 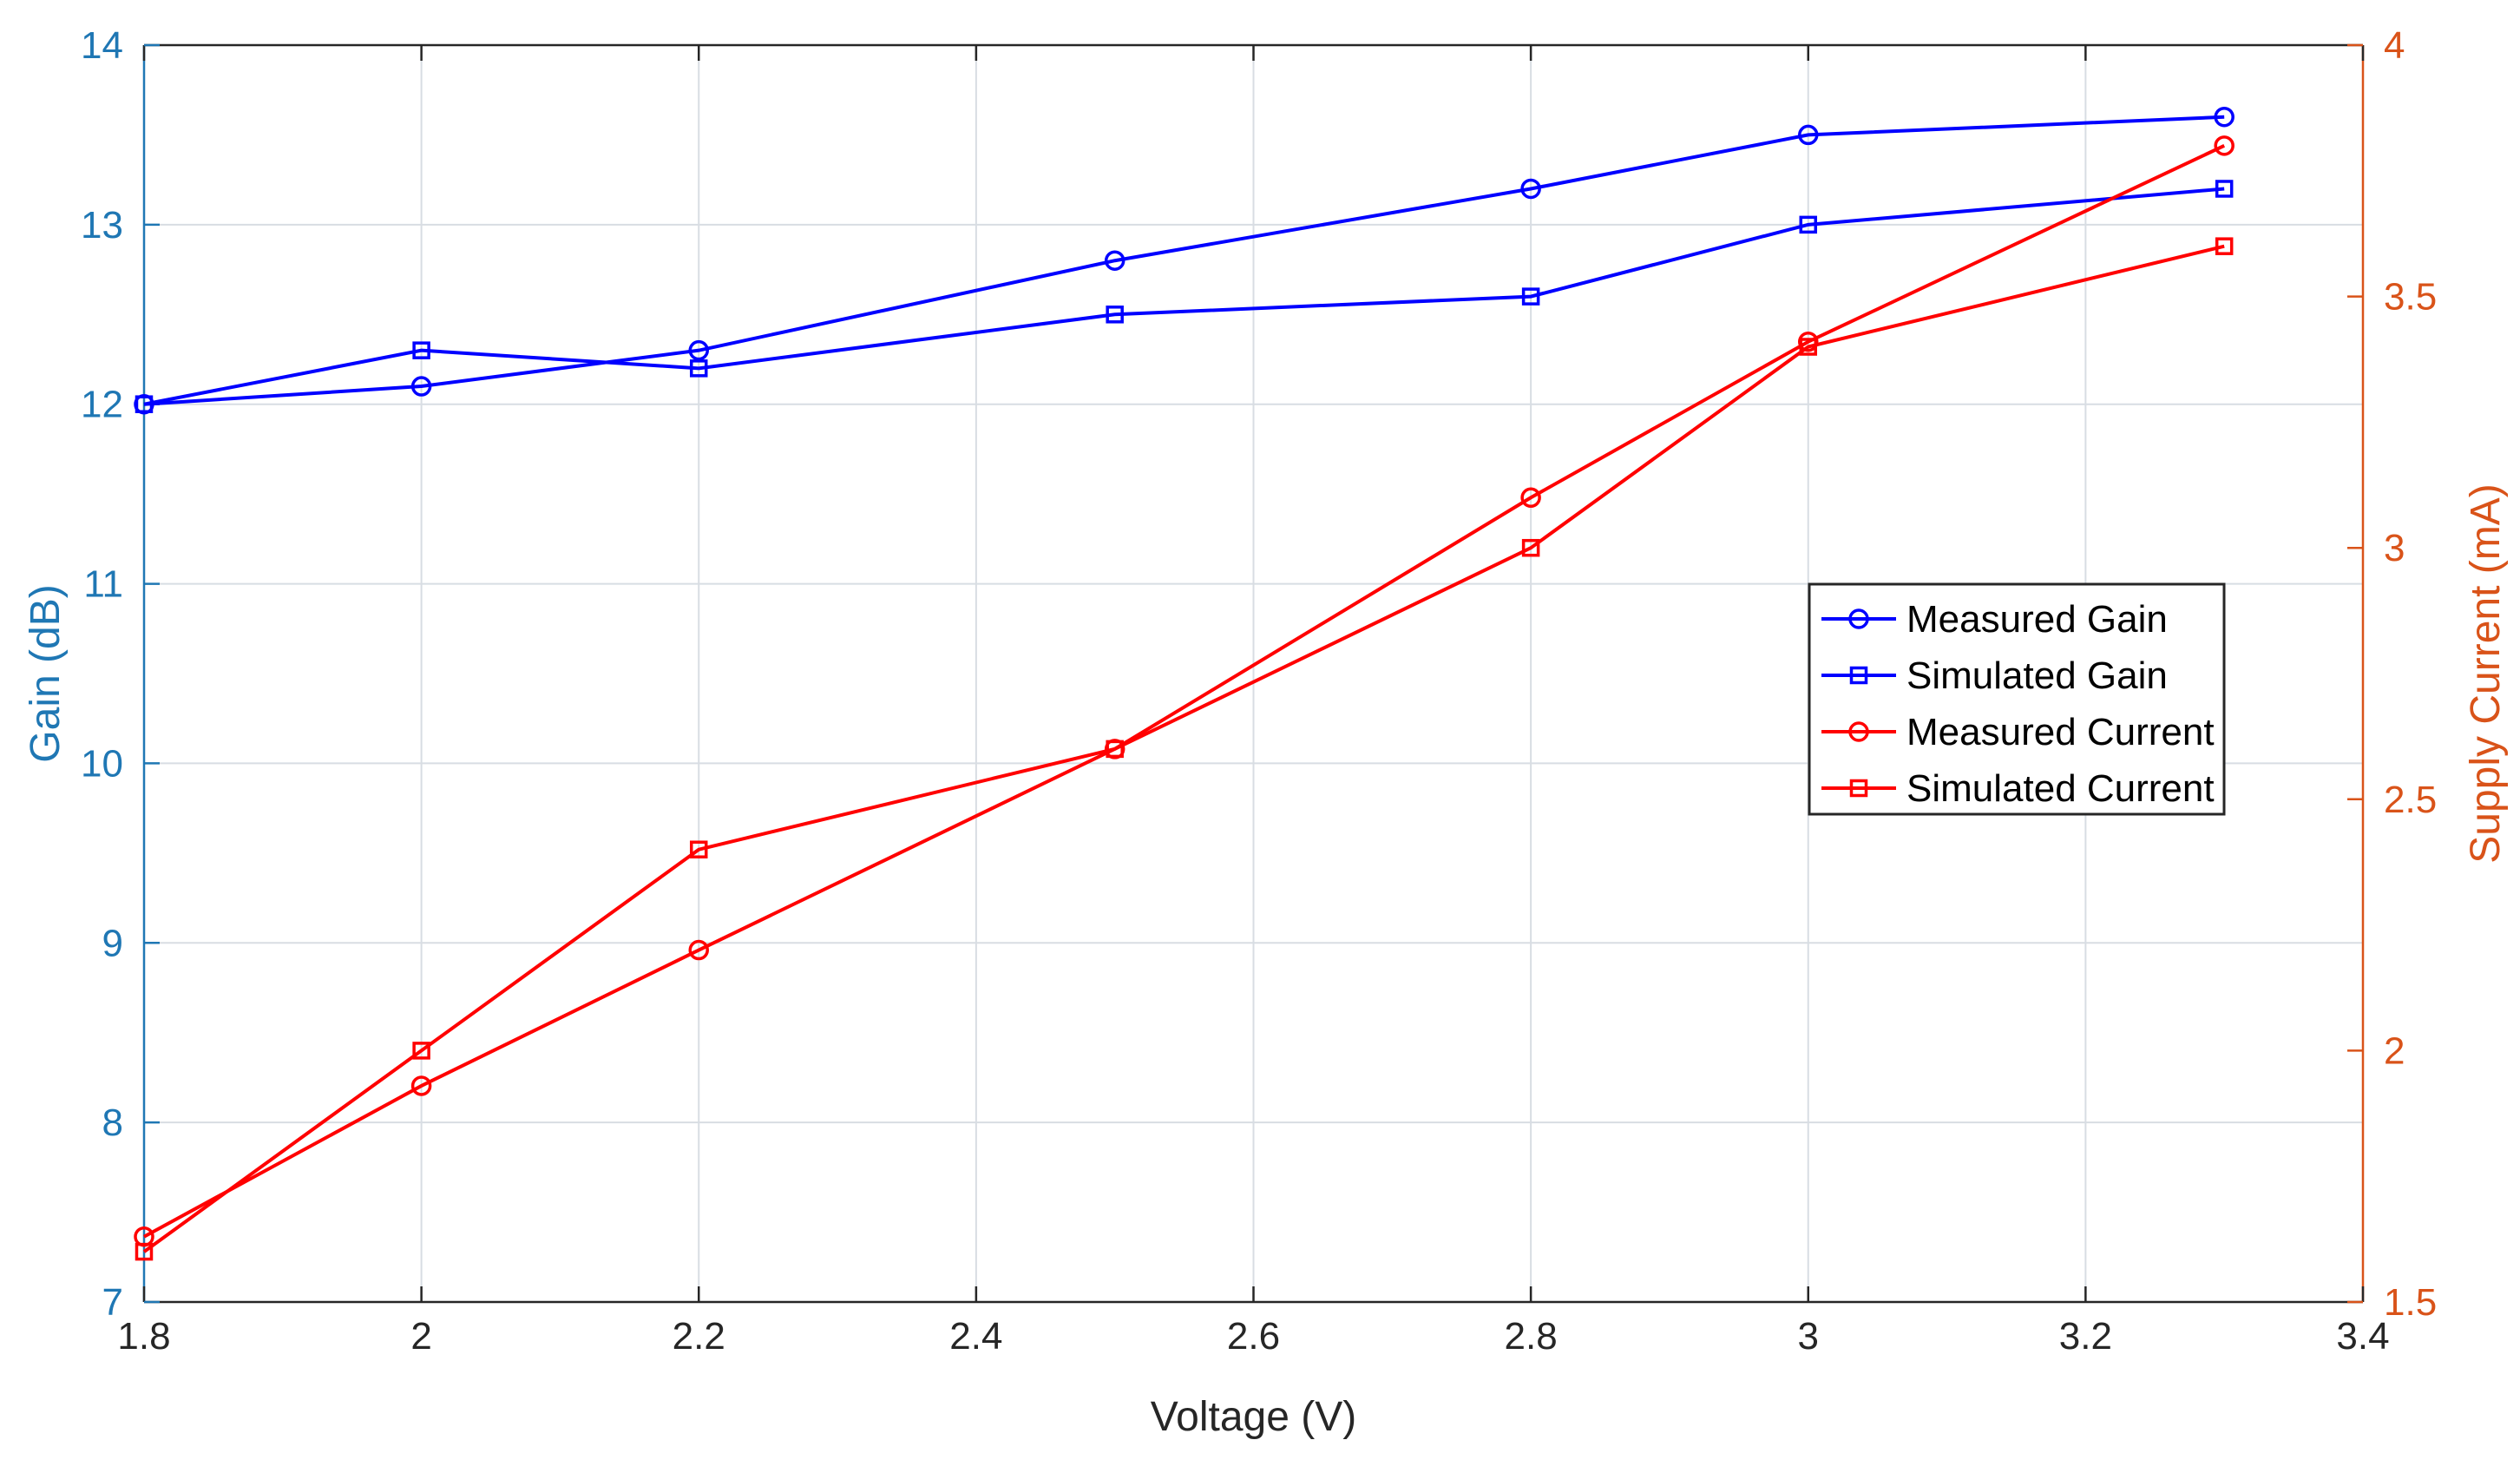 What do you see at coordinates (46, 673) in the screenshot?
I see `y-axis-left-label: Gain (dB)` at bounding box center [46, 673].